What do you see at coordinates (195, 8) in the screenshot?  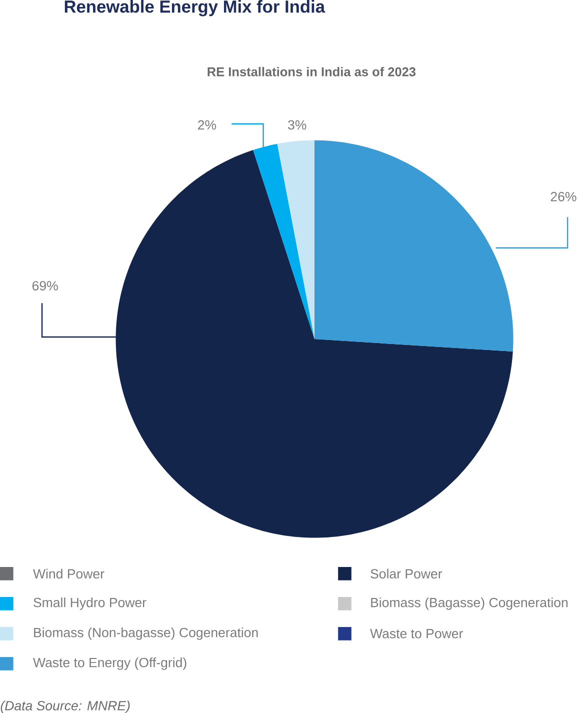 I see `chart-title: Renewable Energy Mix for India` at bounding box center [195, 8].